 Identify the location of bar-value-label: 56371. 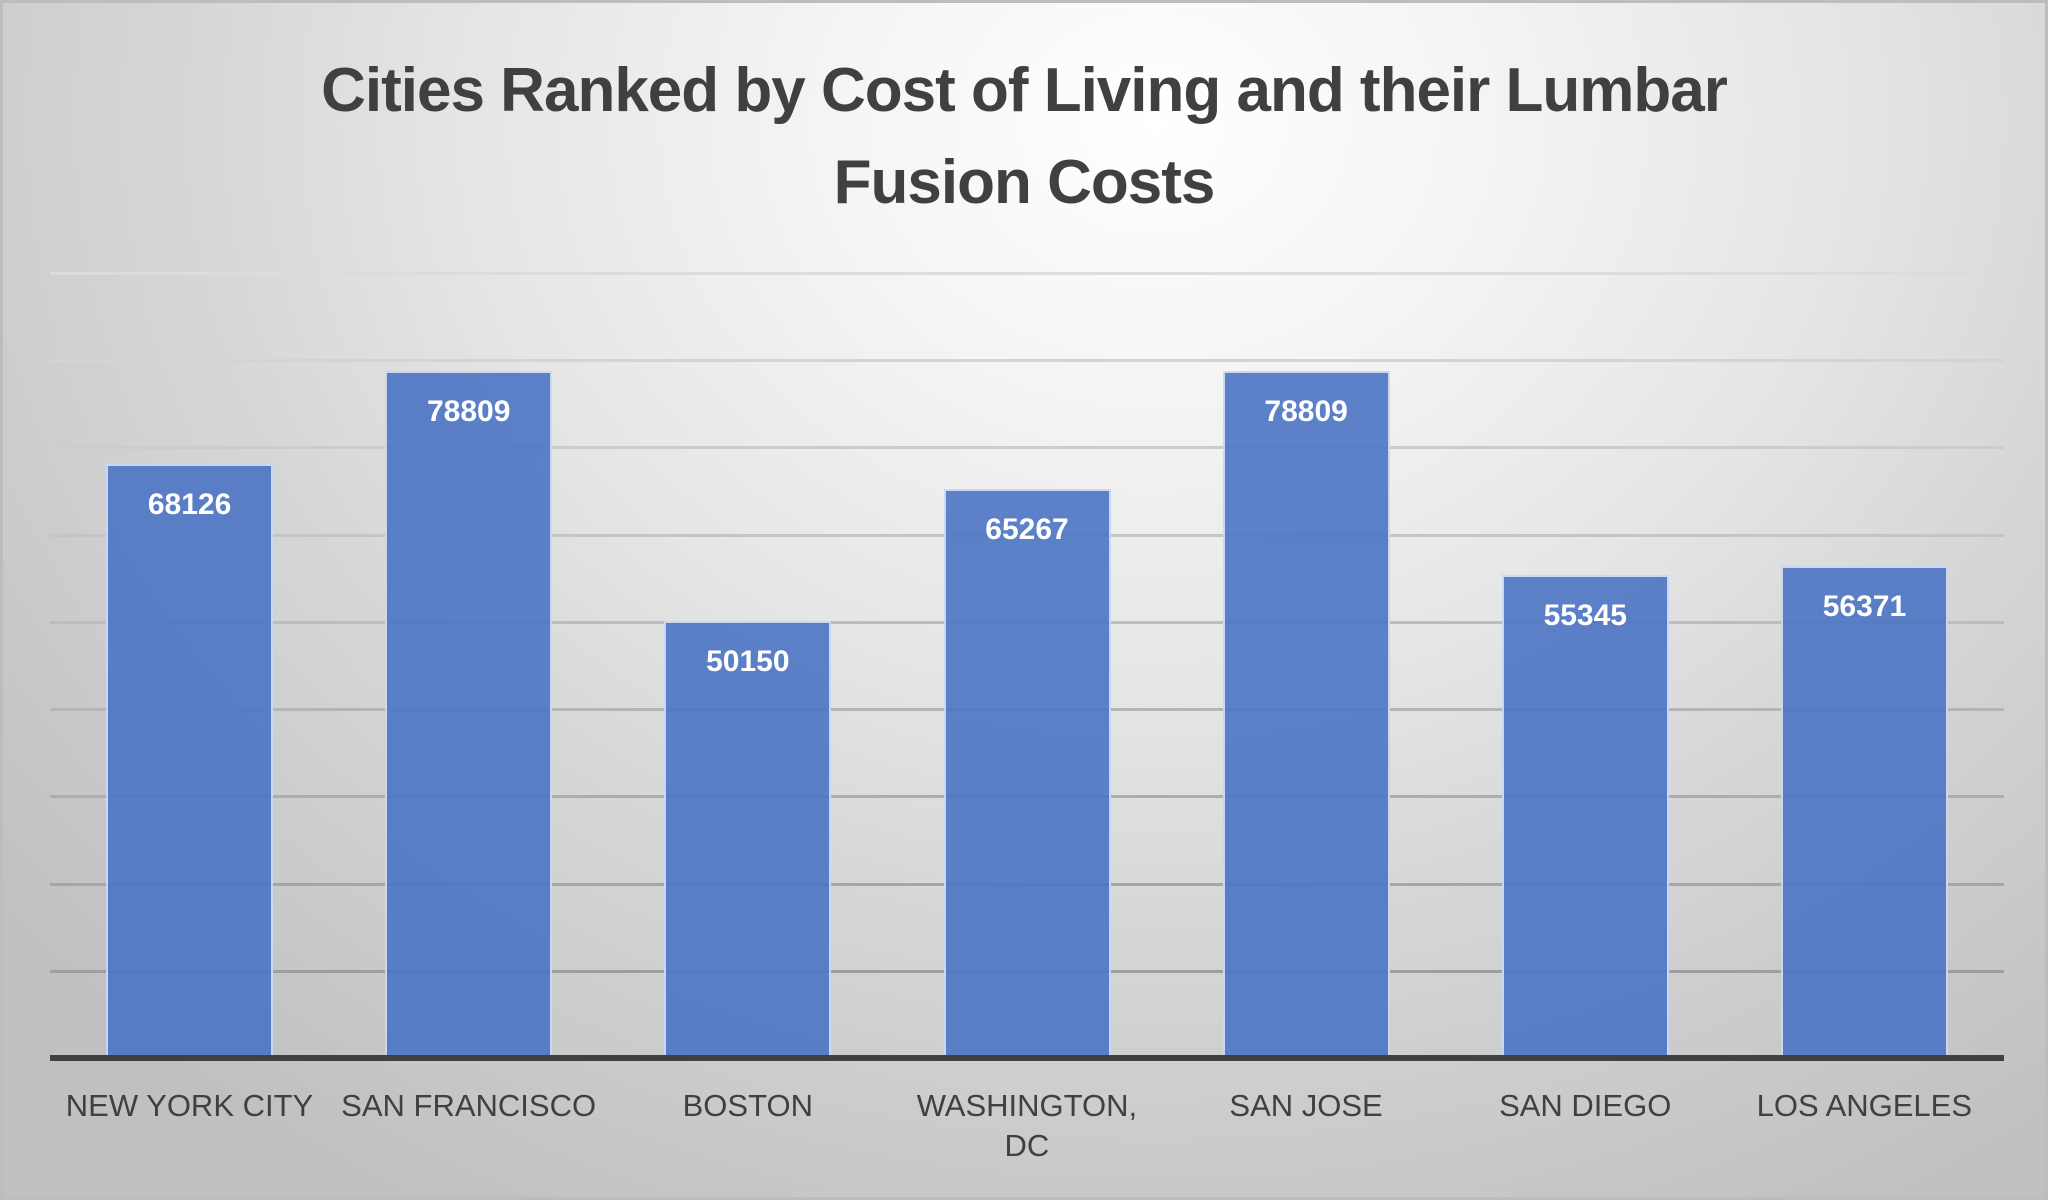
(1864, 607).